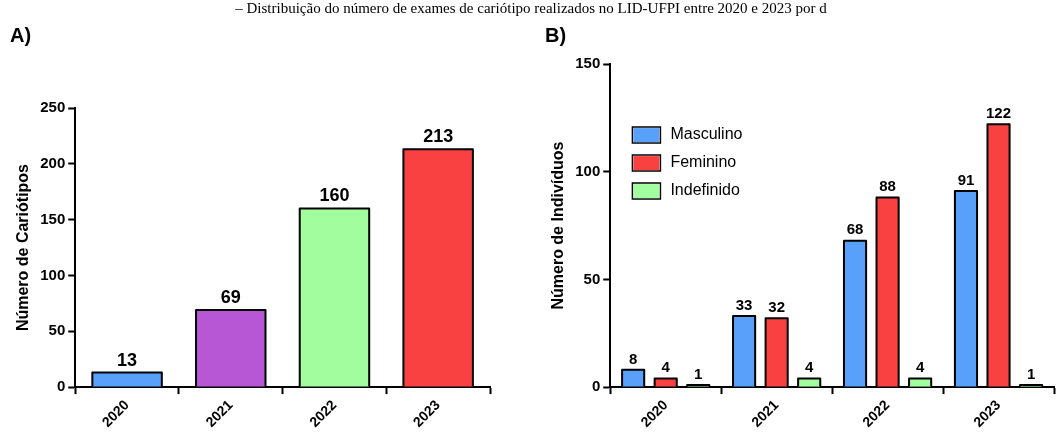 The image size is (1062, 436). Describe the element at coordinates (966, 179) in the screenshot. I see `data-label: 91` at that location.